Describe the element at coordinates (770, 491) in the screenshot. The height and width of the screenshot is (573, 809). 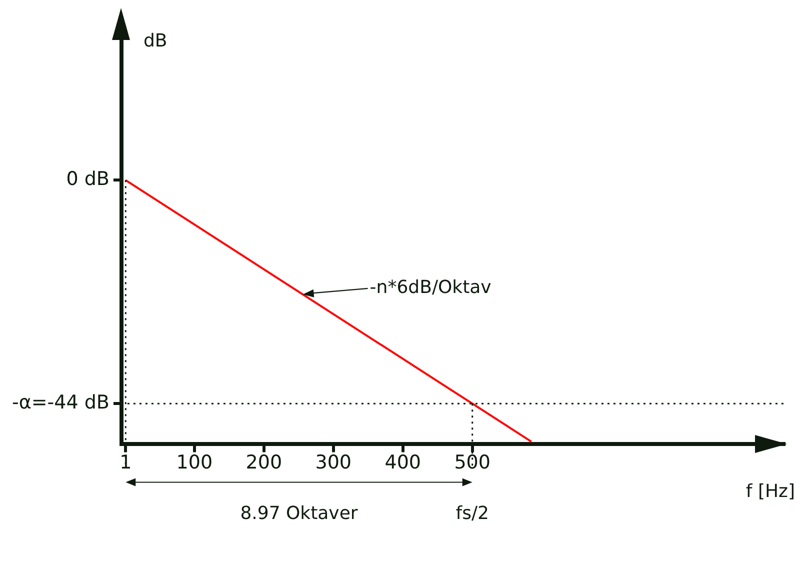
I see `x-axis-title: f [Hz]` at that location.